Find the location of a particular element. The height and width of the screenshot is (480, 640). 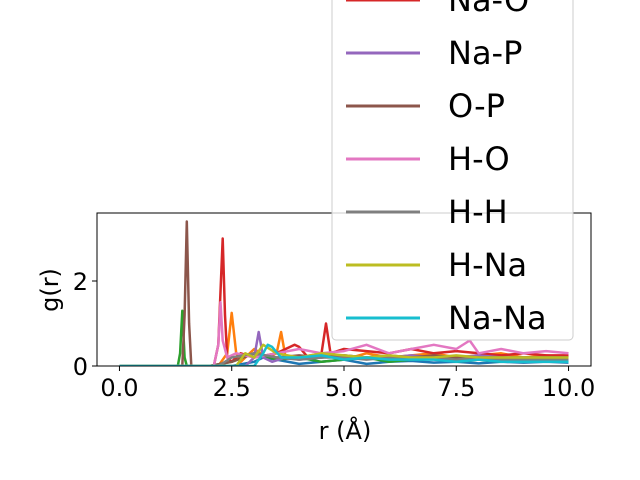

y-tick-label: 2 is located at coordinates (80, 282).